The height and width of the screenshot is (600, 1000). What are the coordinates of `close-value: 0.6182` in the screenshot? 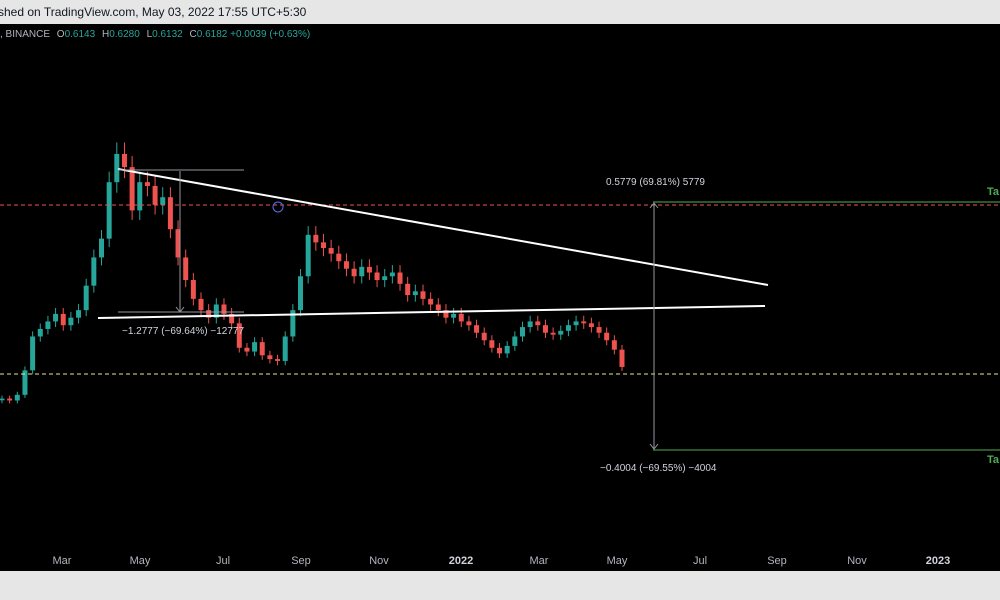 It's located at (212, 34).